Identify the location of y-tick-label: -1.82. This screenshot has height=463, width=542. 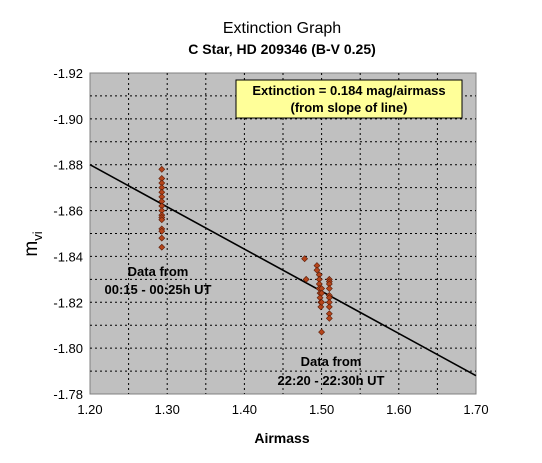
(68, 302).